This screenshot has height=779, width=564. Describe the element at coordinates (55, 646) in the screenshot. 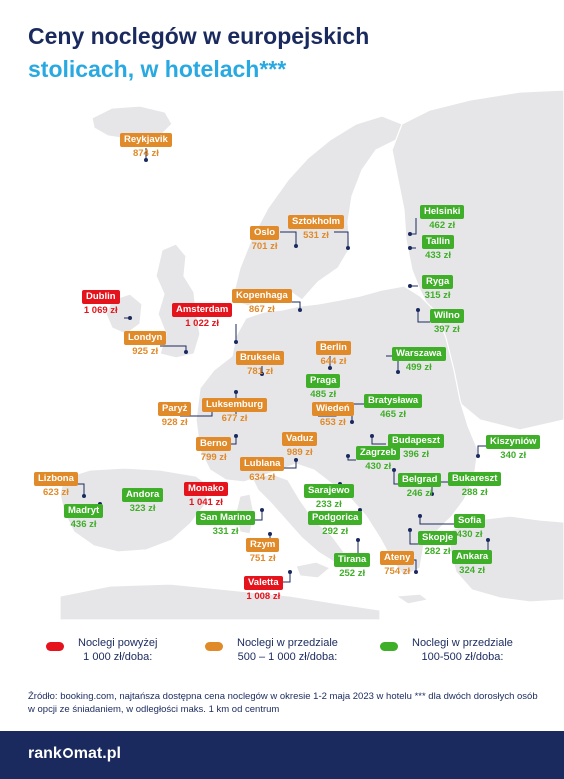

I see `legend-swatch-red` at that location.